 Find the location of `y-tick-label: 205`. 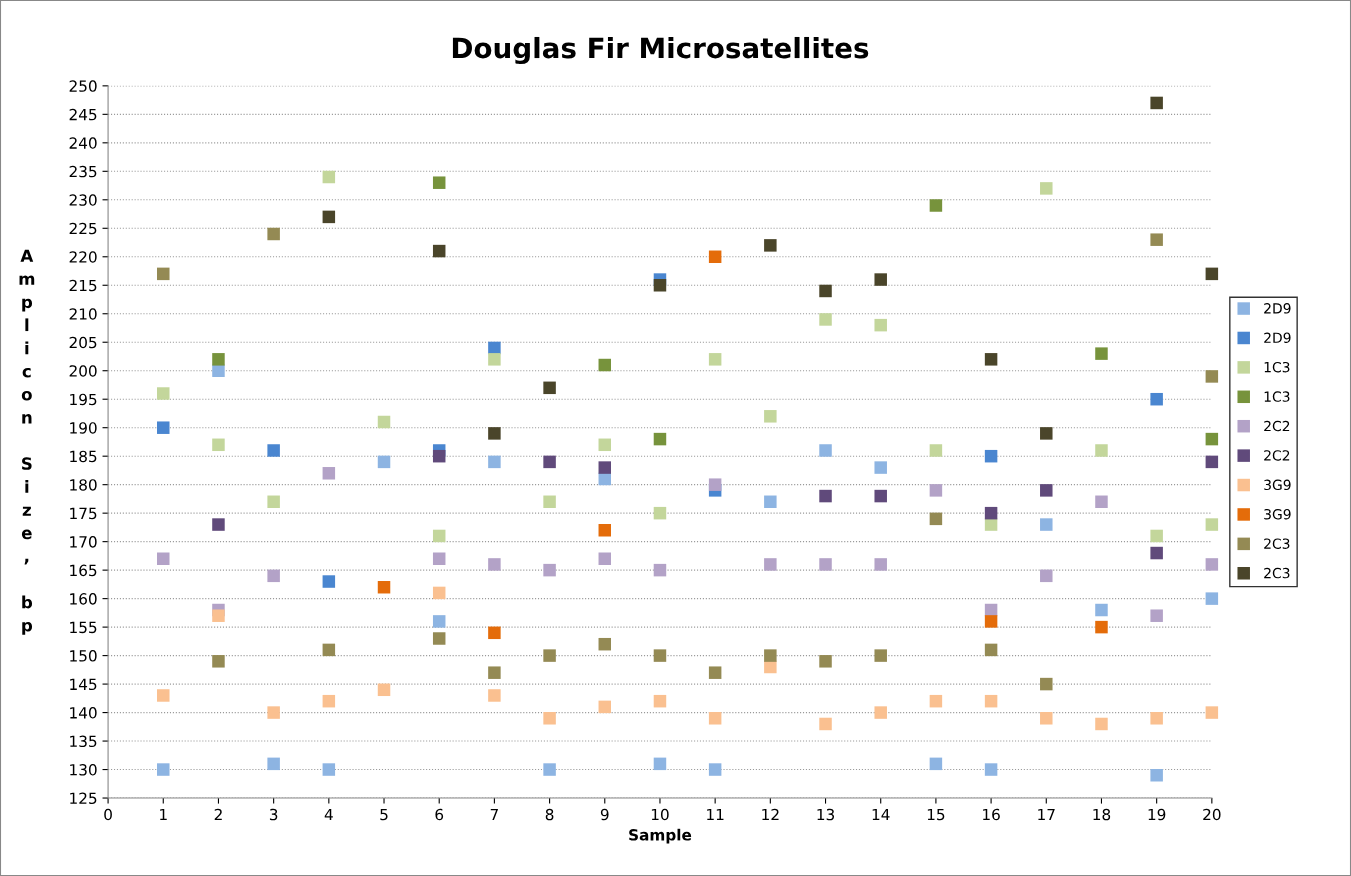

y-tick-label: 205 is located at coordinates (83, 342).